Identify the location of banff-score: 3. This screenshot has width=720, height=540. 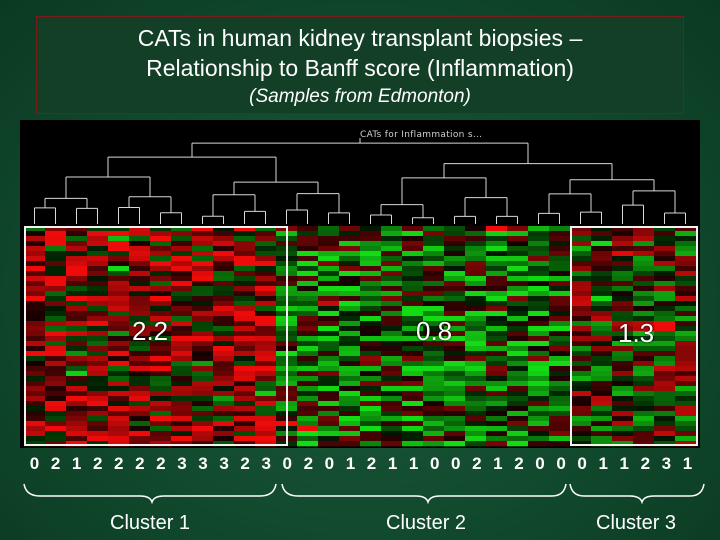
(266, 463).